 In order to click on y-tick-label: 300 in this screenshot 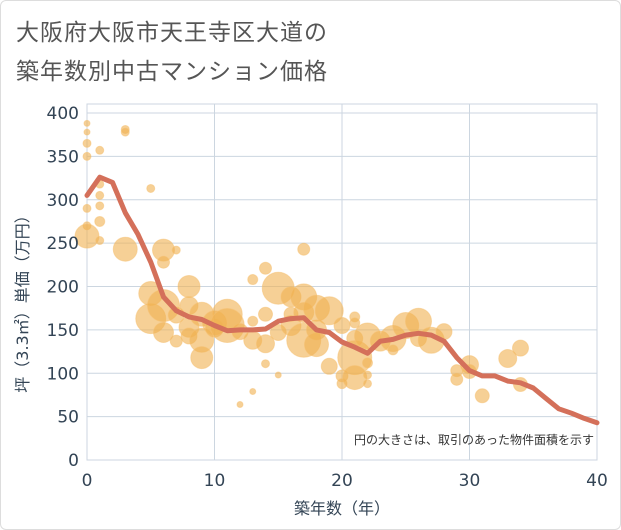, I will do `click(63, 201)`.